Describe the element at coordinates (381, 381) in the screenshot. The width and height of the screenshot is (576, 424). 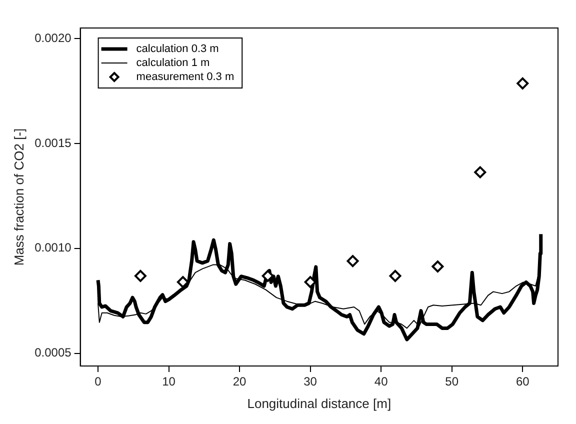
I see `x-tick-label: 40` at that location.